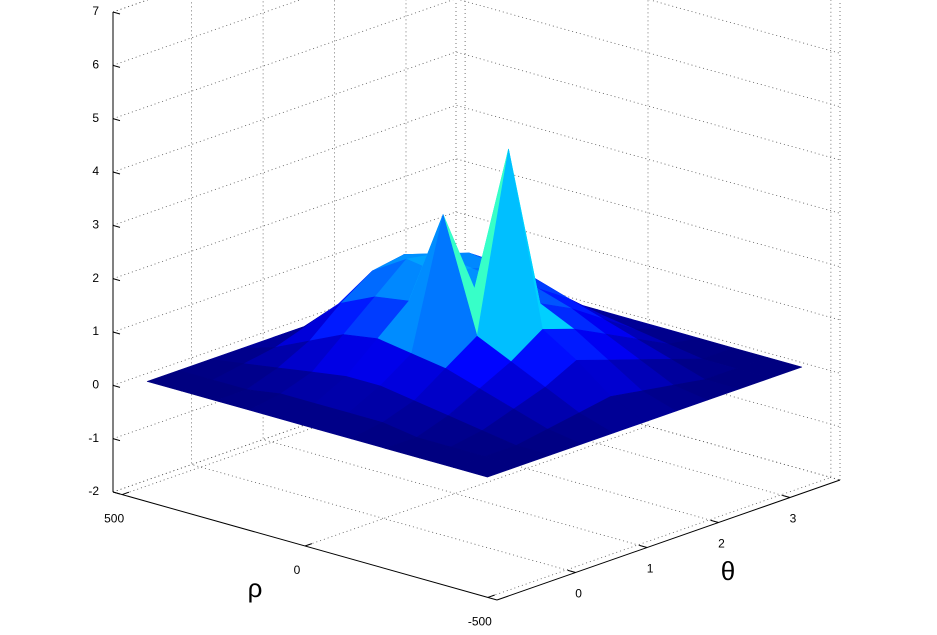  I want to click on z-tick-label: 4, so click(95, 171).